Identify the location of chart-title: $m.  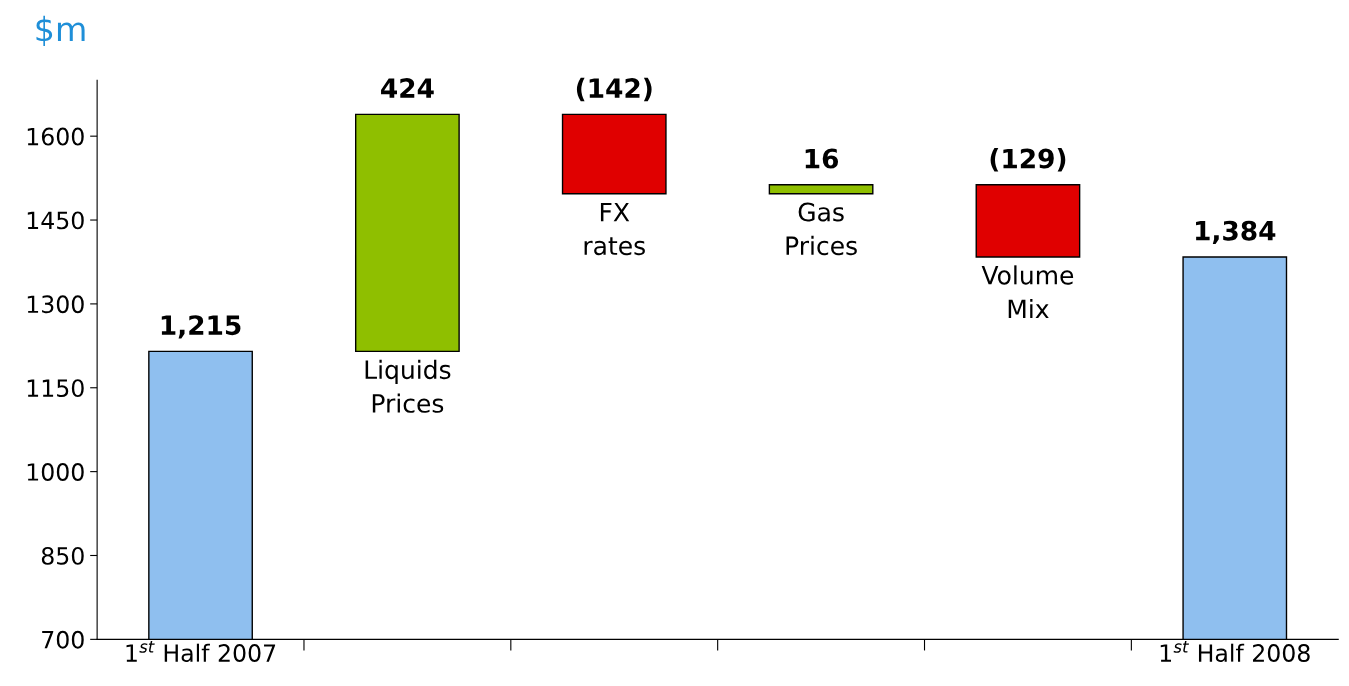
(60, 30).